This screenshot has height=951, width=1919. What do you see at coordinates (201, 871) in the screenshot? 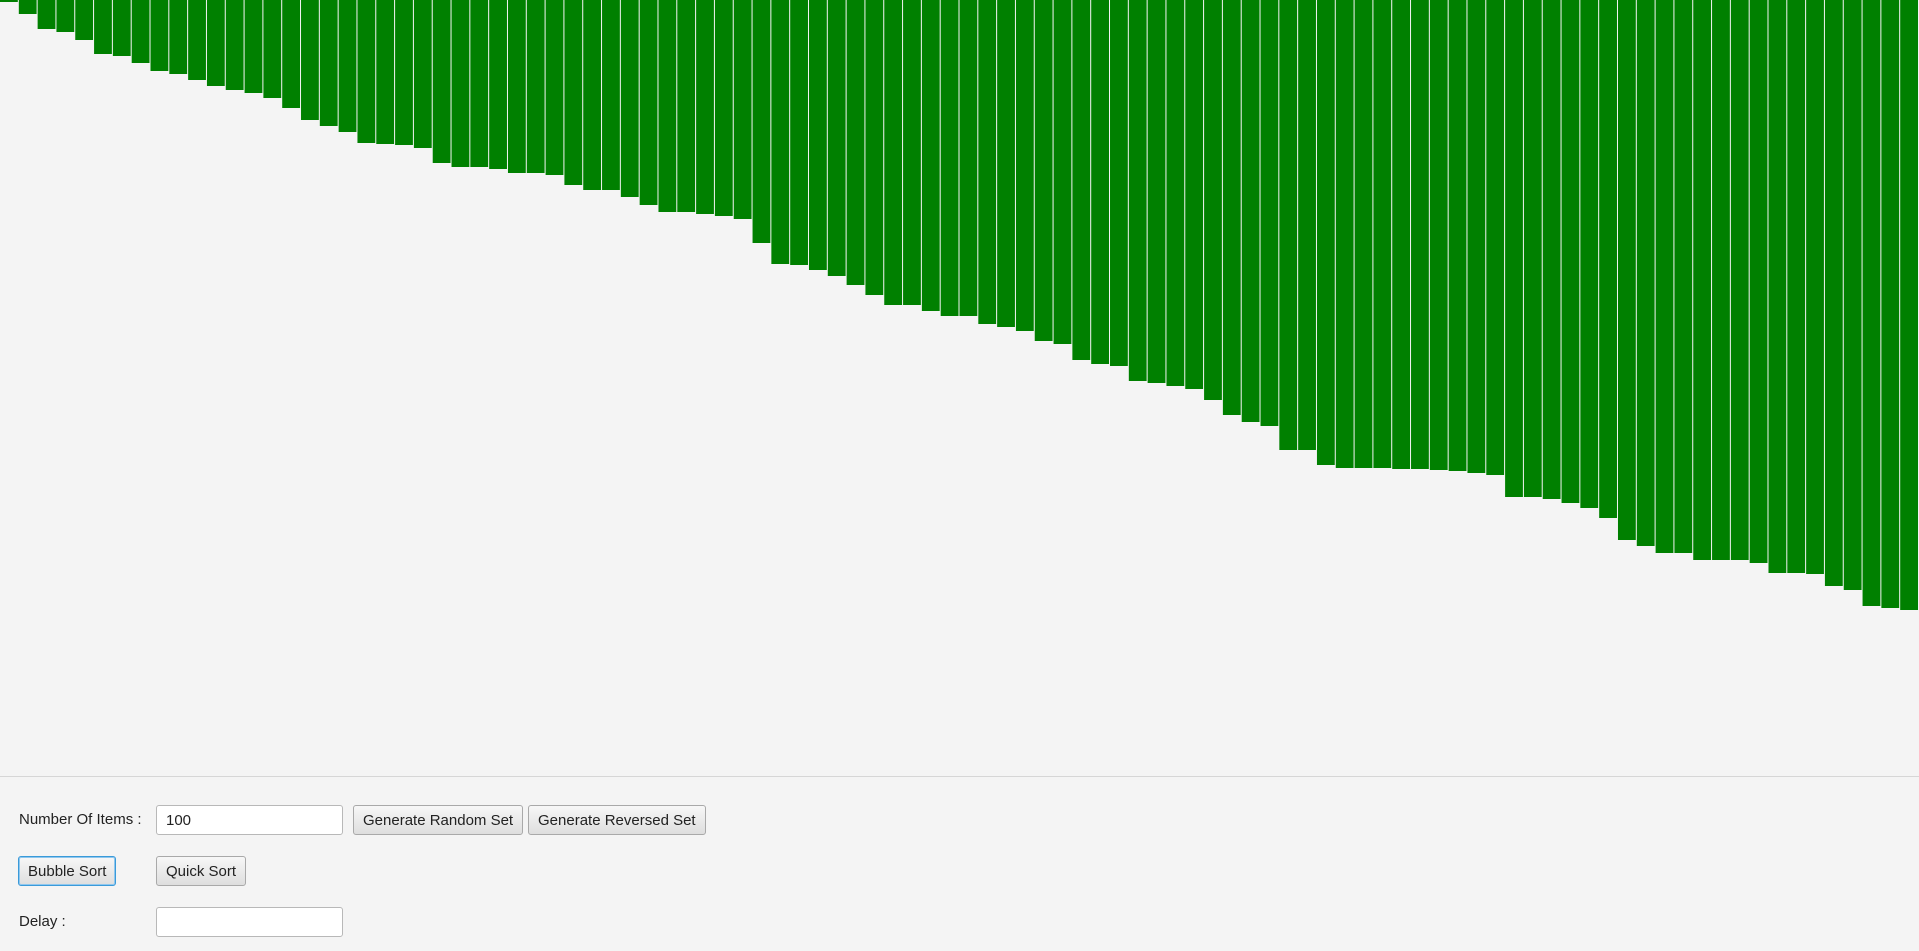
I see `quick-sort-button: Quick Sort` at bounding box center [201, 871].